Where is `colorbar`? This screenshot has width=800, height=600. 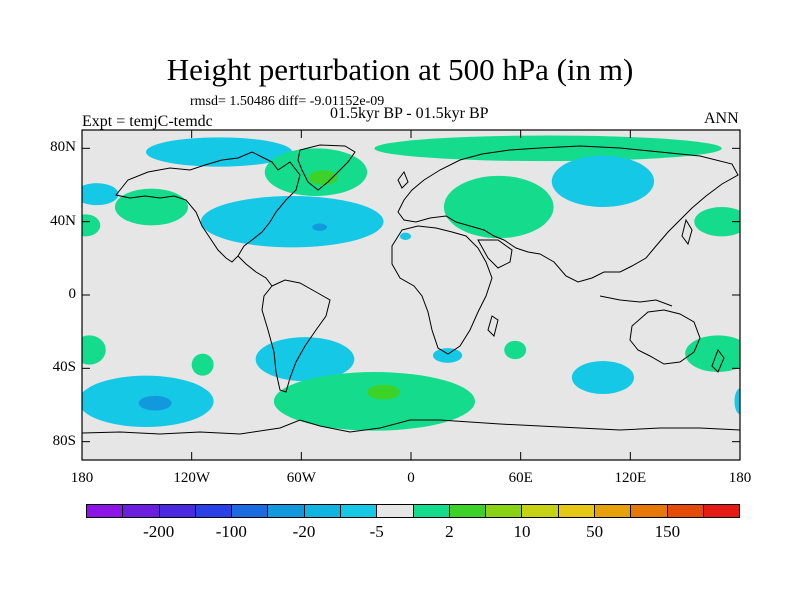
colorbar is located at coordinates (413, 511).